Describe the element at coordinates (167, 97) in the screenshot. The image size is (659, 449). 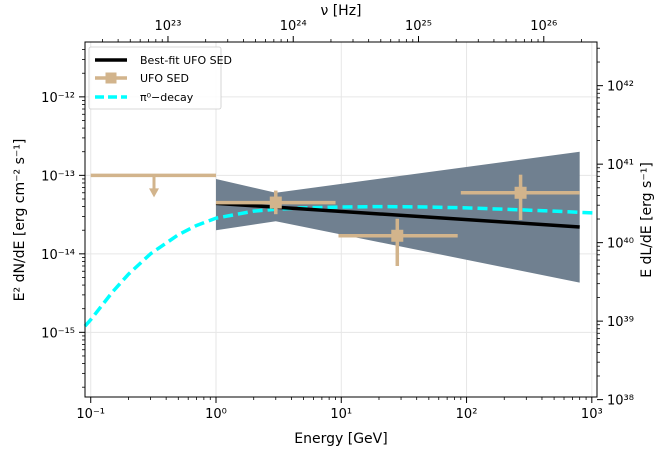
I see `legend-pi0-label: π⁰−decay` at that location.